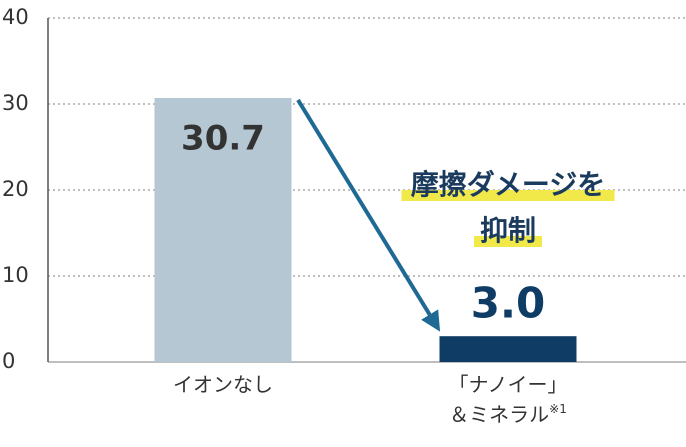  Describe the element at coordinates (508, 414) in the screenshot. I see `x-tick-label: ＆ミネラル※1` at that location.